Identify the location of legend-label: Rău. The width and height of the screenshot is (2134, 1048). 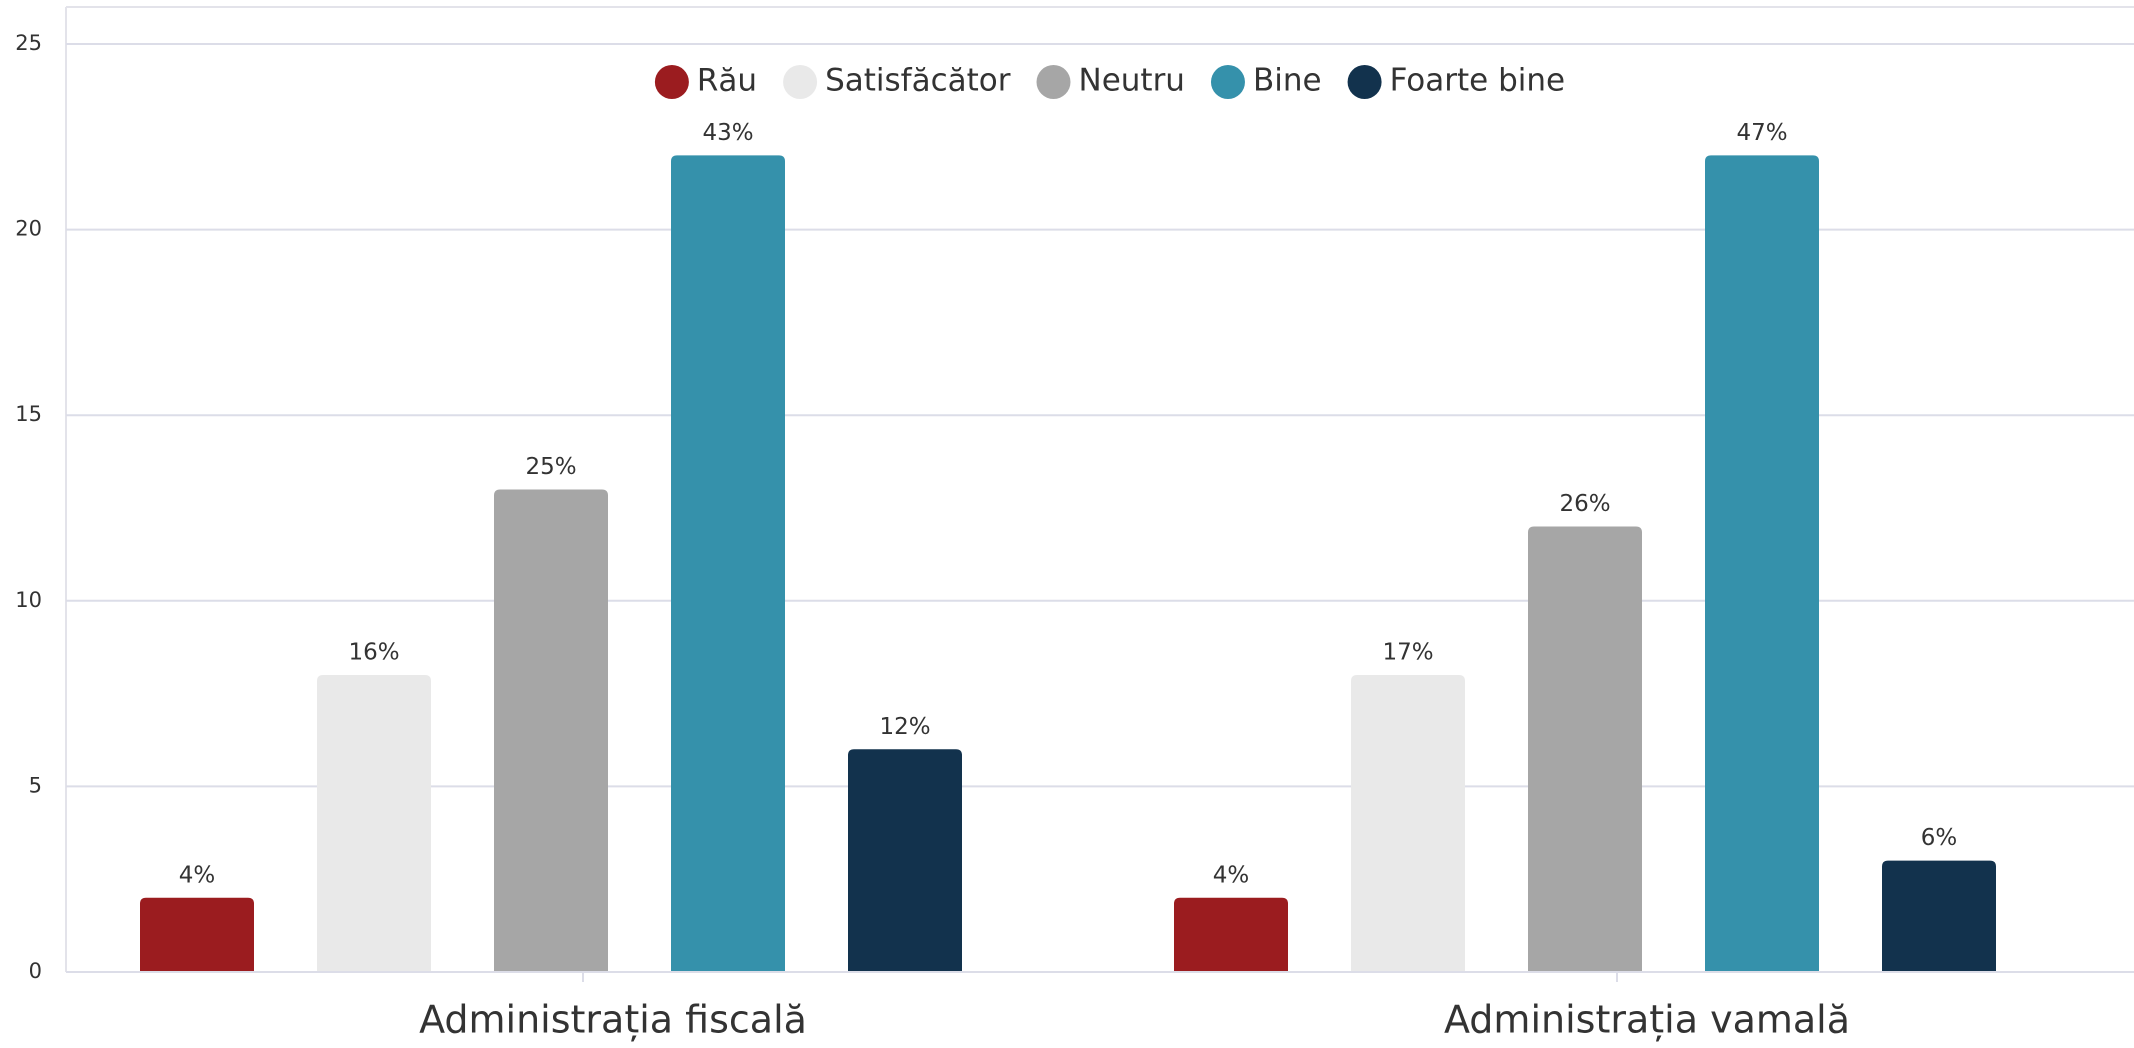
(727, 81).